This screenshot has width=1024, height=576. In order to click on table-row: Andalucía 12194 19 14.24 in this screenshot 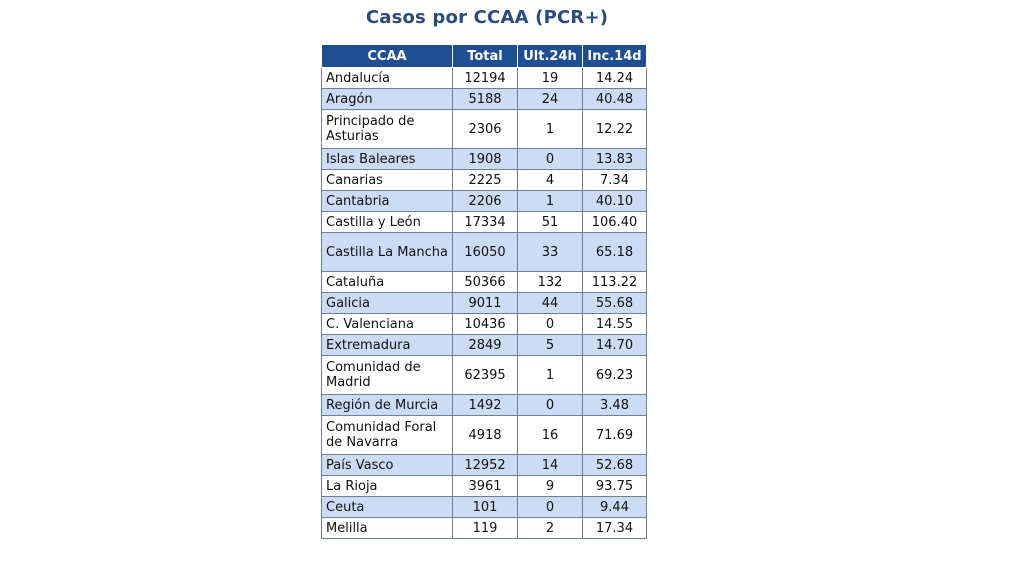, I will do `click(484, 78)`.